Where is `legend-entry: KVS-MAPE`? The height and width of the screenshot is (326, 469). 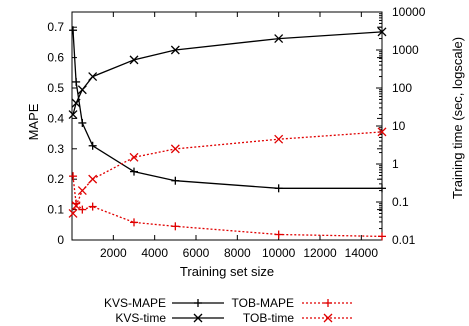
legend-entry: KVS-MAPE is located at coordinates (164, 303).